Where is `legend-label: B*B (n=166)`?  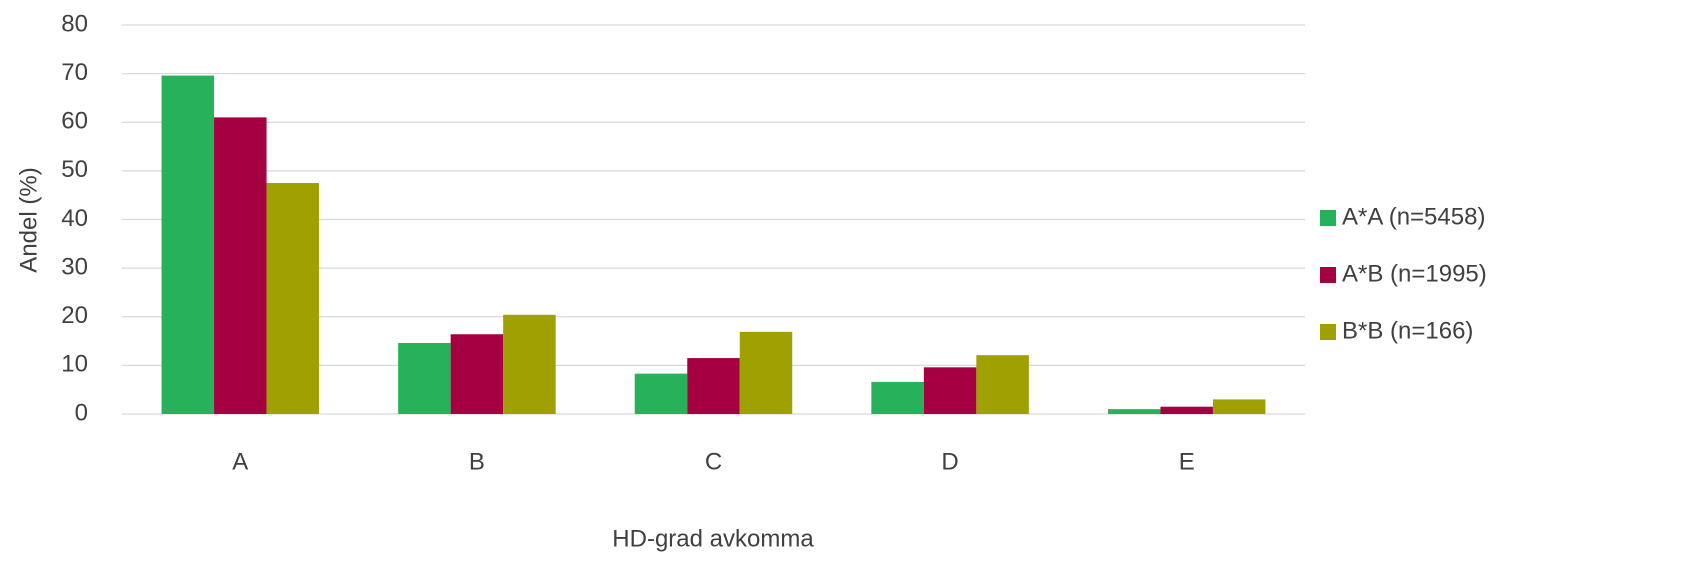
legend-label: B*B (n=166) is located at coordinates (1407, 330).